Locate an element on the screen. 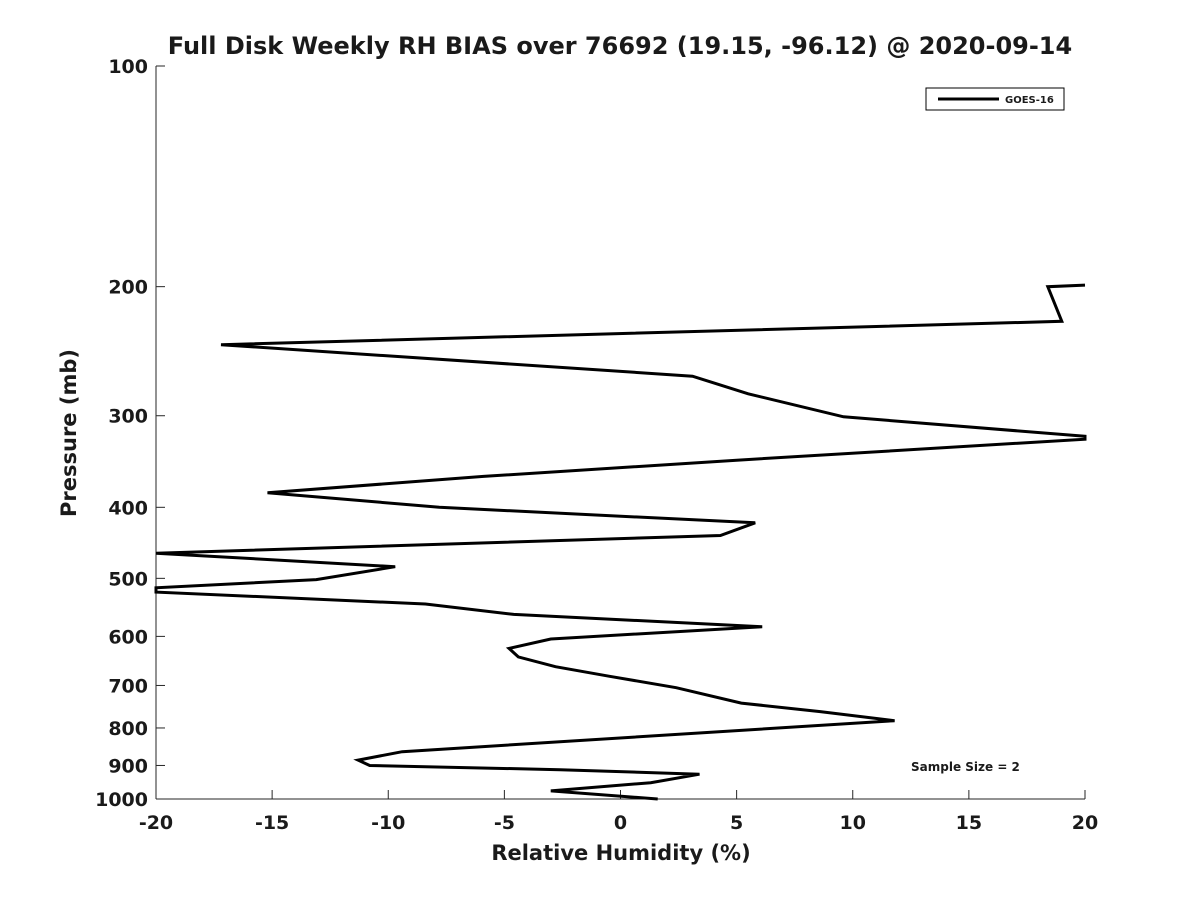  y-tick-label: 1000 is located at coordinates (121, 800).